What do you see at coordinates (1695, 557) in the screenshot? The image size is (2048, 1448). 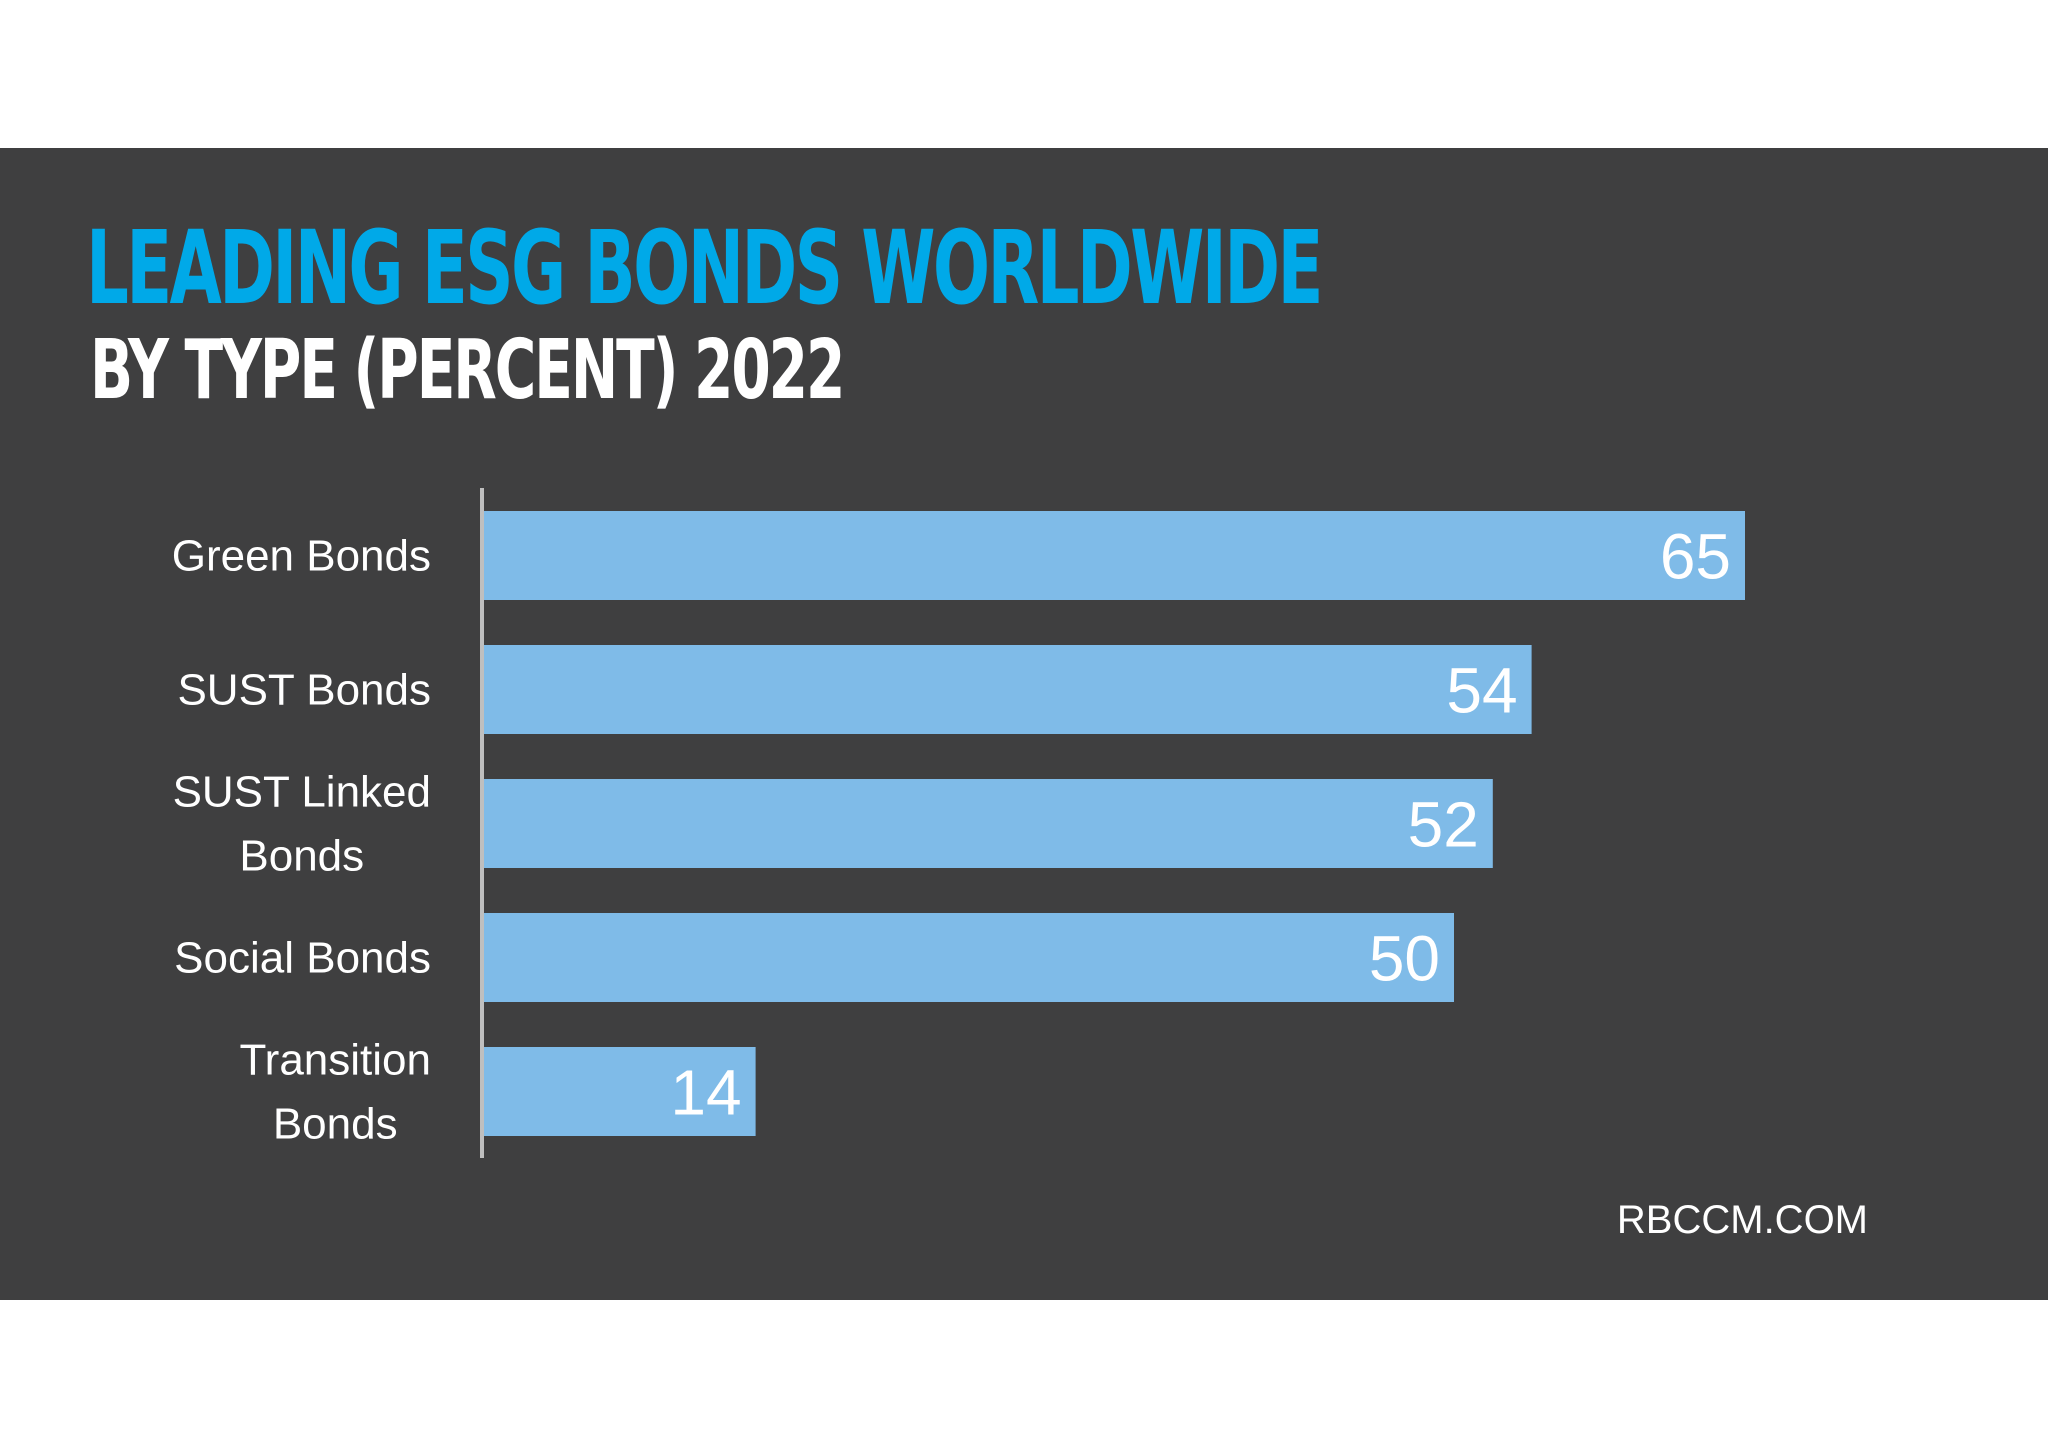 I see `value-label-0: 65` at bounding box center [1695, 557].